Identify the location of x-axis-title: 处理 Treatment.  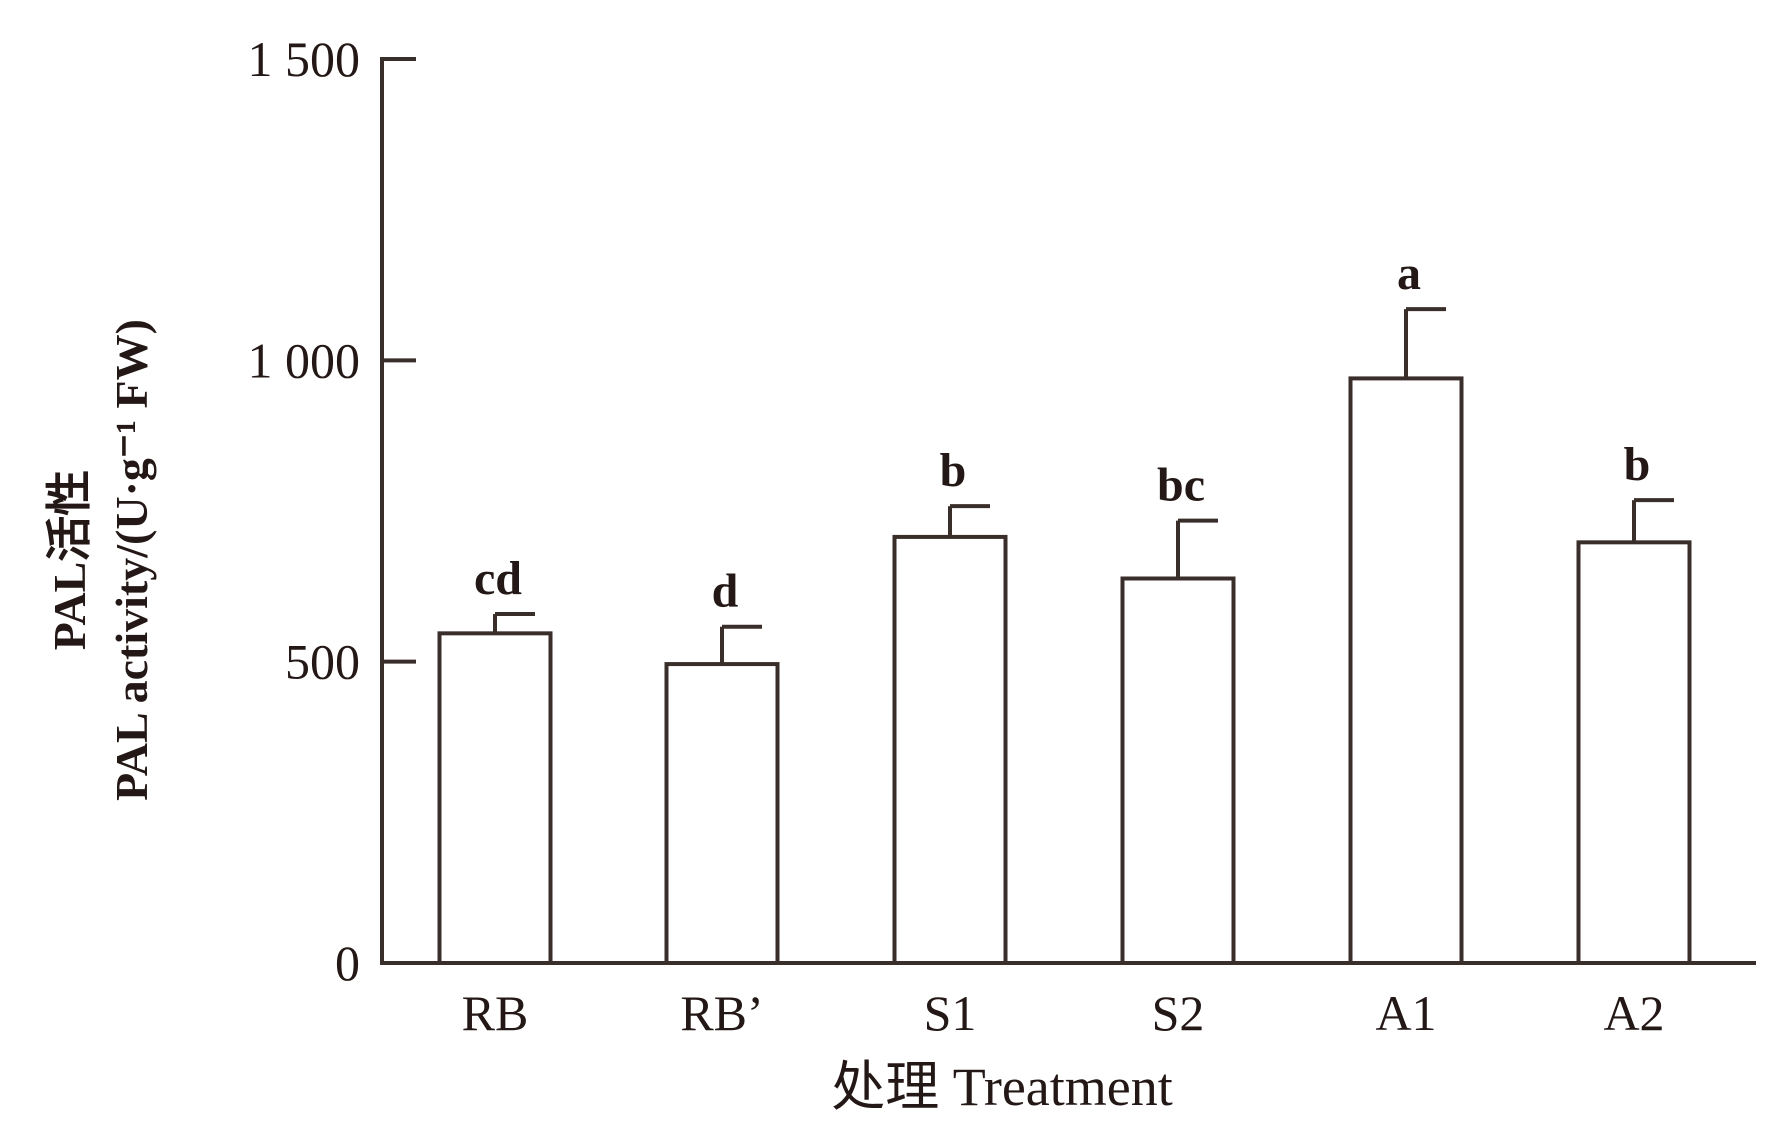
(1001, 1087).